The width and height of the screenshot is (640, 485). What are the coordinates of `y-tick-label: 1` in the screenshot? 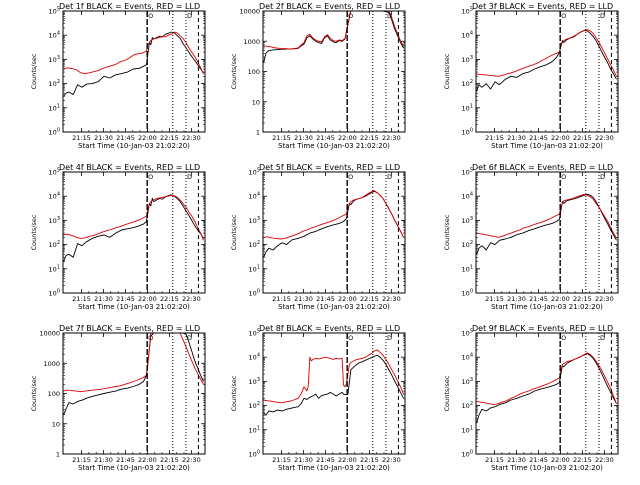 It's located at (258, 133).